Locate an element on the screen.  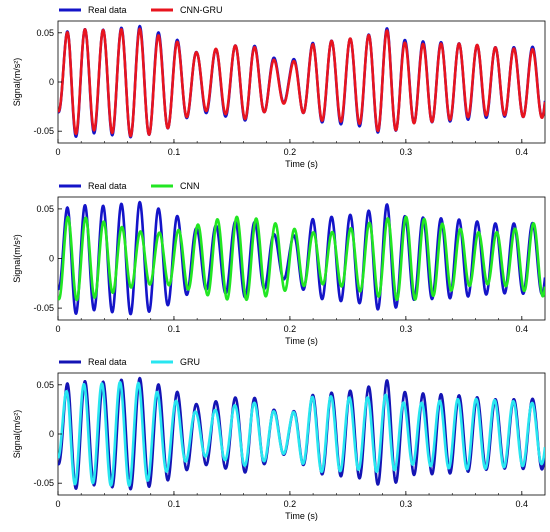
legend-label: CNN-GRU is located at coordinates (201, 10).